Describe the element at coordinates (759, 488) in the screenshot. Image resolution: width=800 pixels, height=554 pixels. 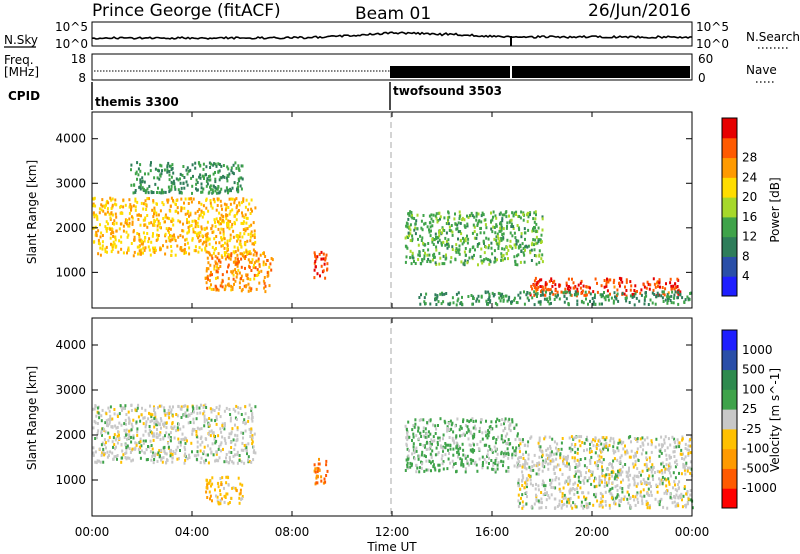
I see `colorbar-tick-label: -1000` at that location.